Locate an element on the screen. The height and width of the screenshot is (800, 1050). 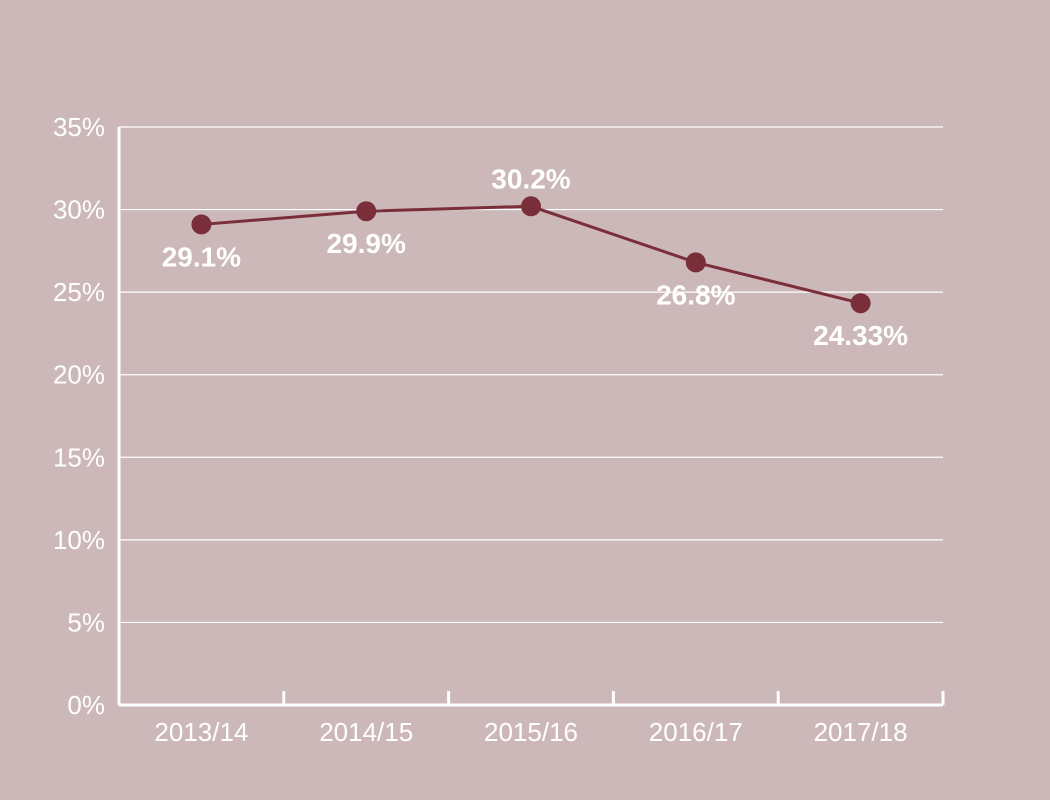
y-tick-label: 35% is located at coordinates (79, 127).